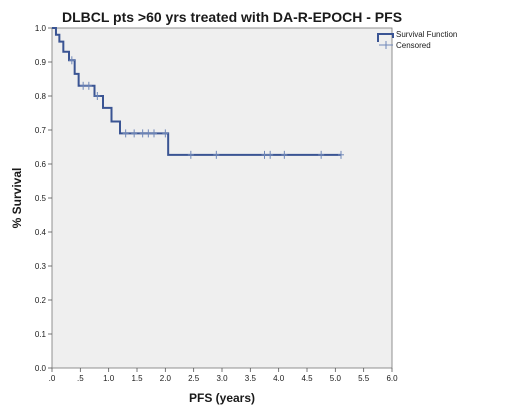 This screenshot has width=520, height=416. Describe the element at coordinates (41, 62) in the screenshot. I see `y-tick-label: 0.9` at that location.